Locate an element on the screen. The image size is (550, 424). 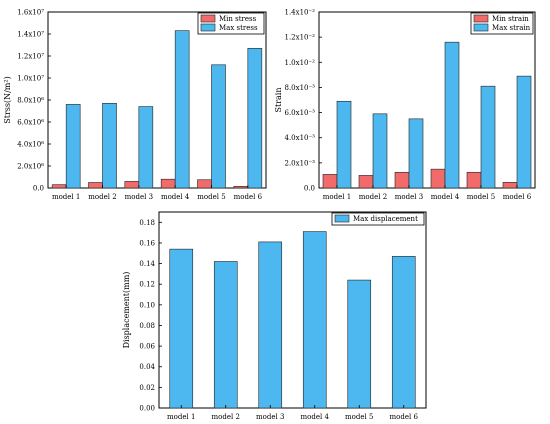
legend-label: Max strain is located at coordinates (511, 28).